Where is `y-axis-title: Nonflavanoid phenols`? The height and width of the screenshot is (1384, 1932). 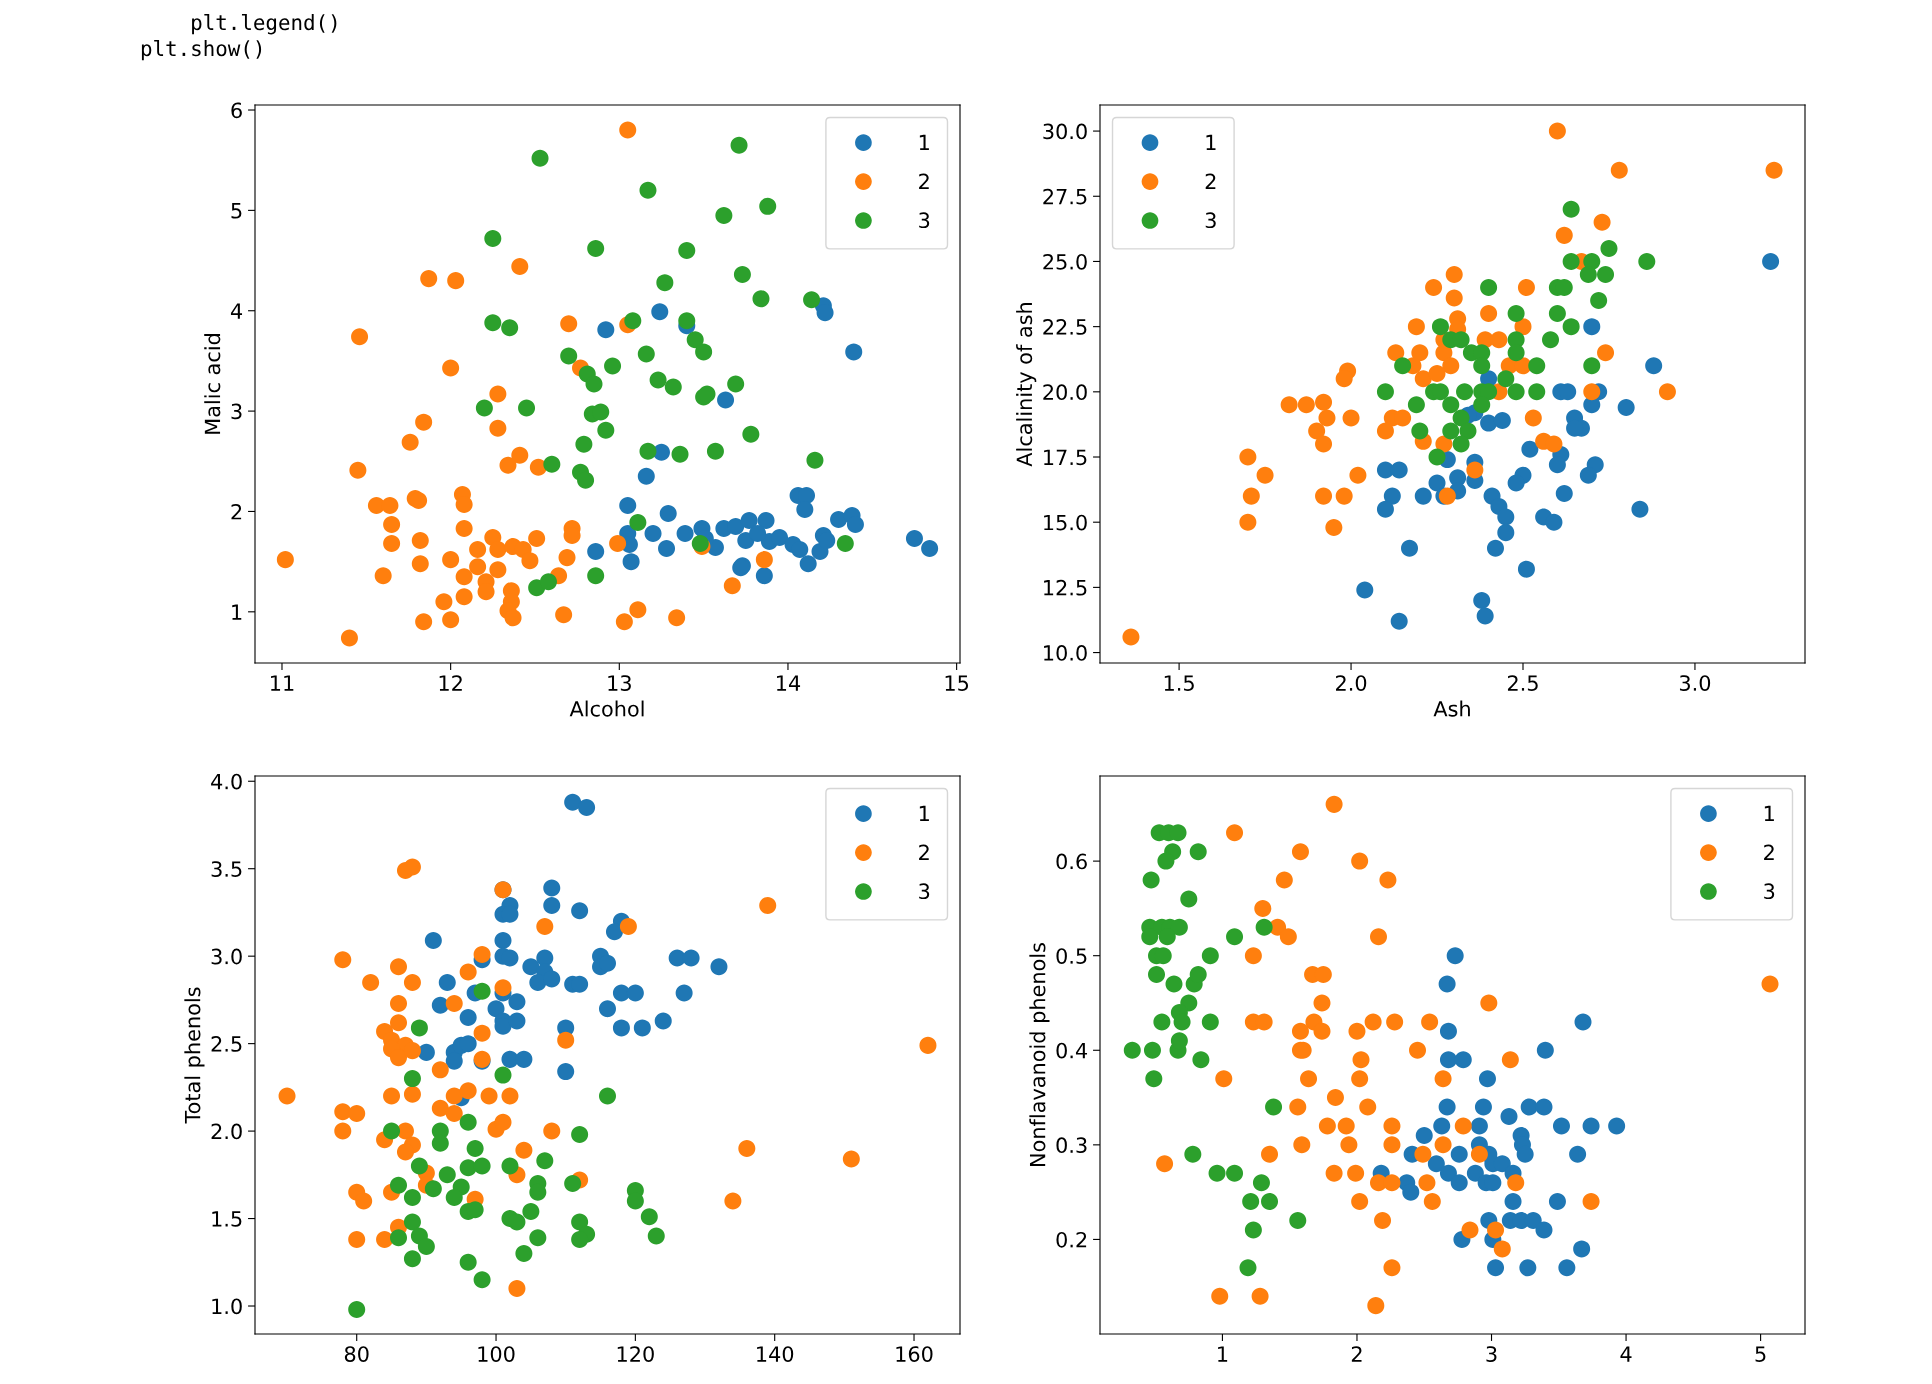
y-axis-title: Nonflavanoid phenols is located at coordinates (1039, 1054).